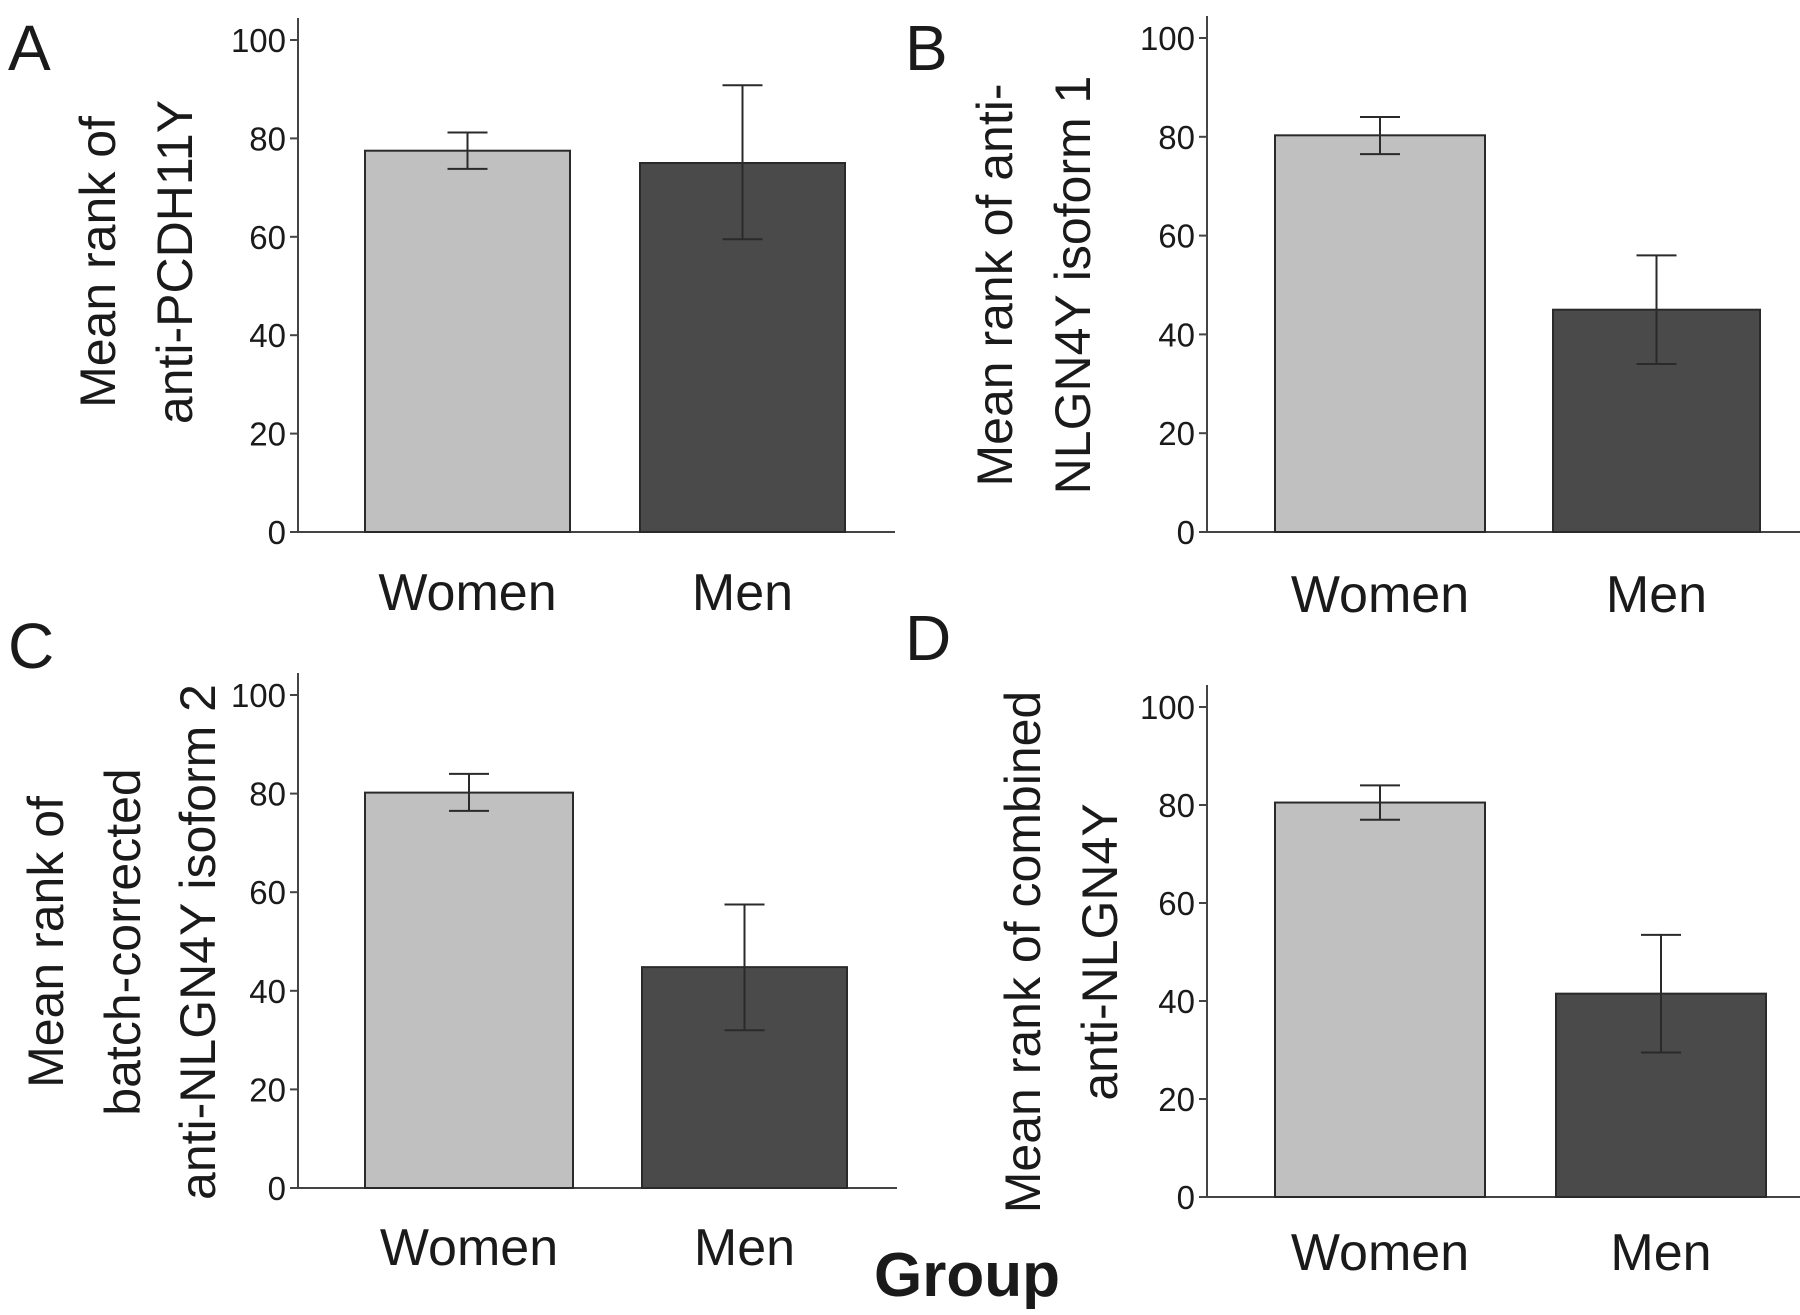 The image size is (1800, 1315). I want to click on y-axis-title-line: NLGN4Y isoform 1, so click(1073, 285).